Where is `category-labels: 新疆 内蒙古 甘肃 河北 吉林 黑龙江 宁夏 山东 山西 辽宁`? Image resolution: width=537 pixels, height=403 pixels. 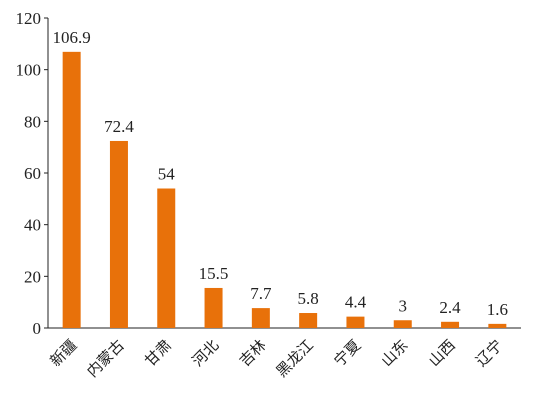 category-labels: 新疆 内蒙古 甘肃 河北 吉林 黑龙江 宁夏 山东 山西 辽宁 is located at coordinates (277, 358).